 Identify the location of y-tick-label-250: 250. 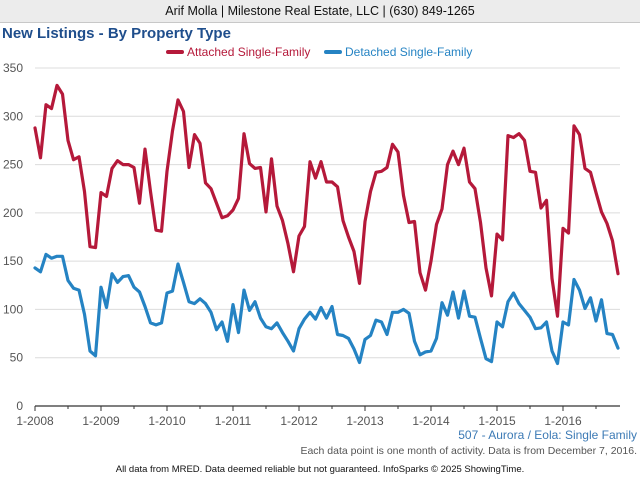
(13, 165).